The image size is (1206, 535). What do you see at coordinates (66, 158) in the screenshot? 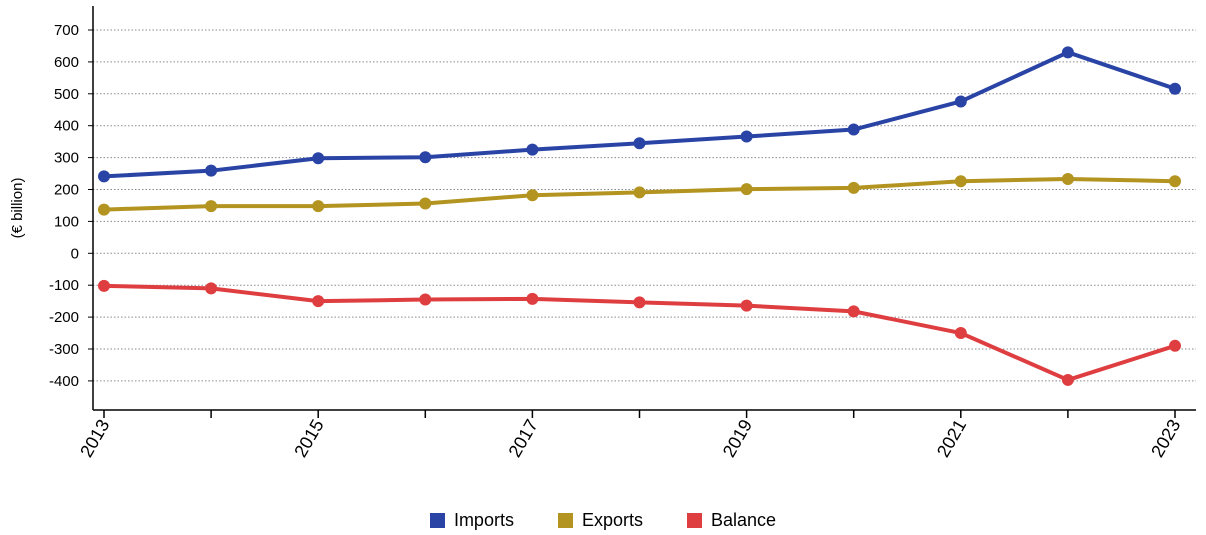
I see `y-tick-label: 300` at bounding box center [66, 158].